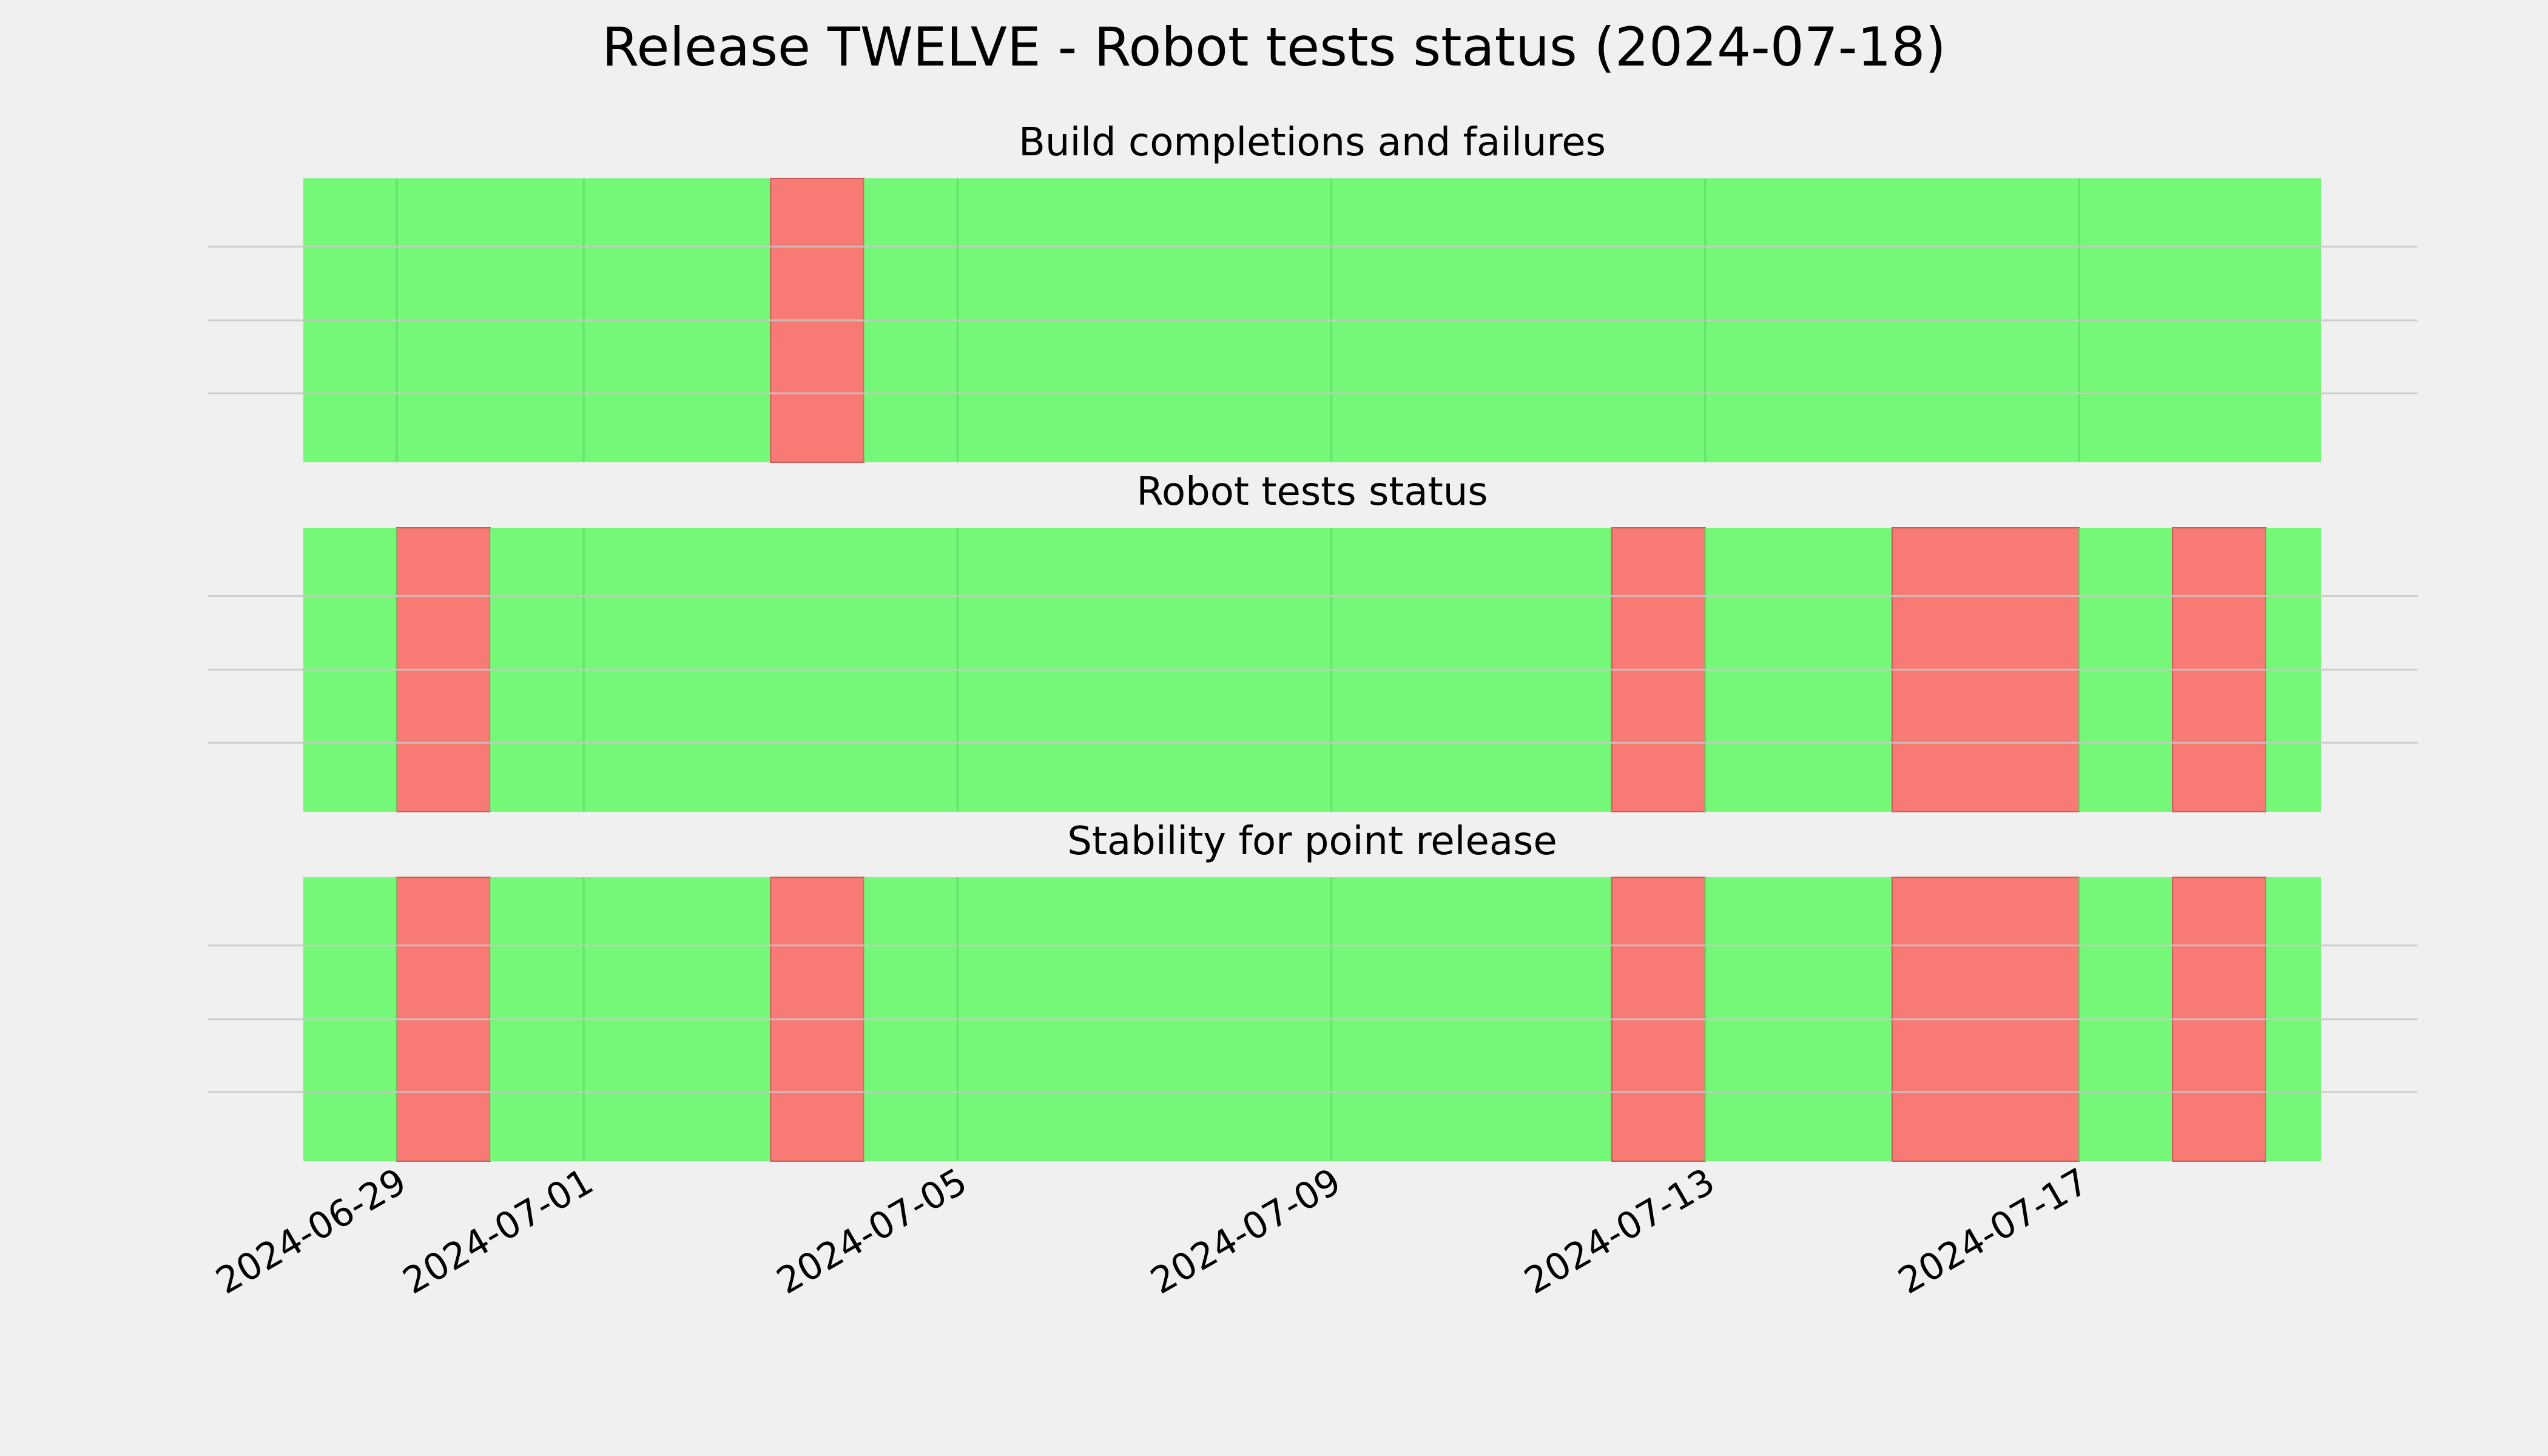 The height and width of the screenshot is (1456, 2548). What do you see at coordinates (1312, 841) in the screenshot?
I see `panel-title: Stability for point release` at bounding box center [1312, 841].